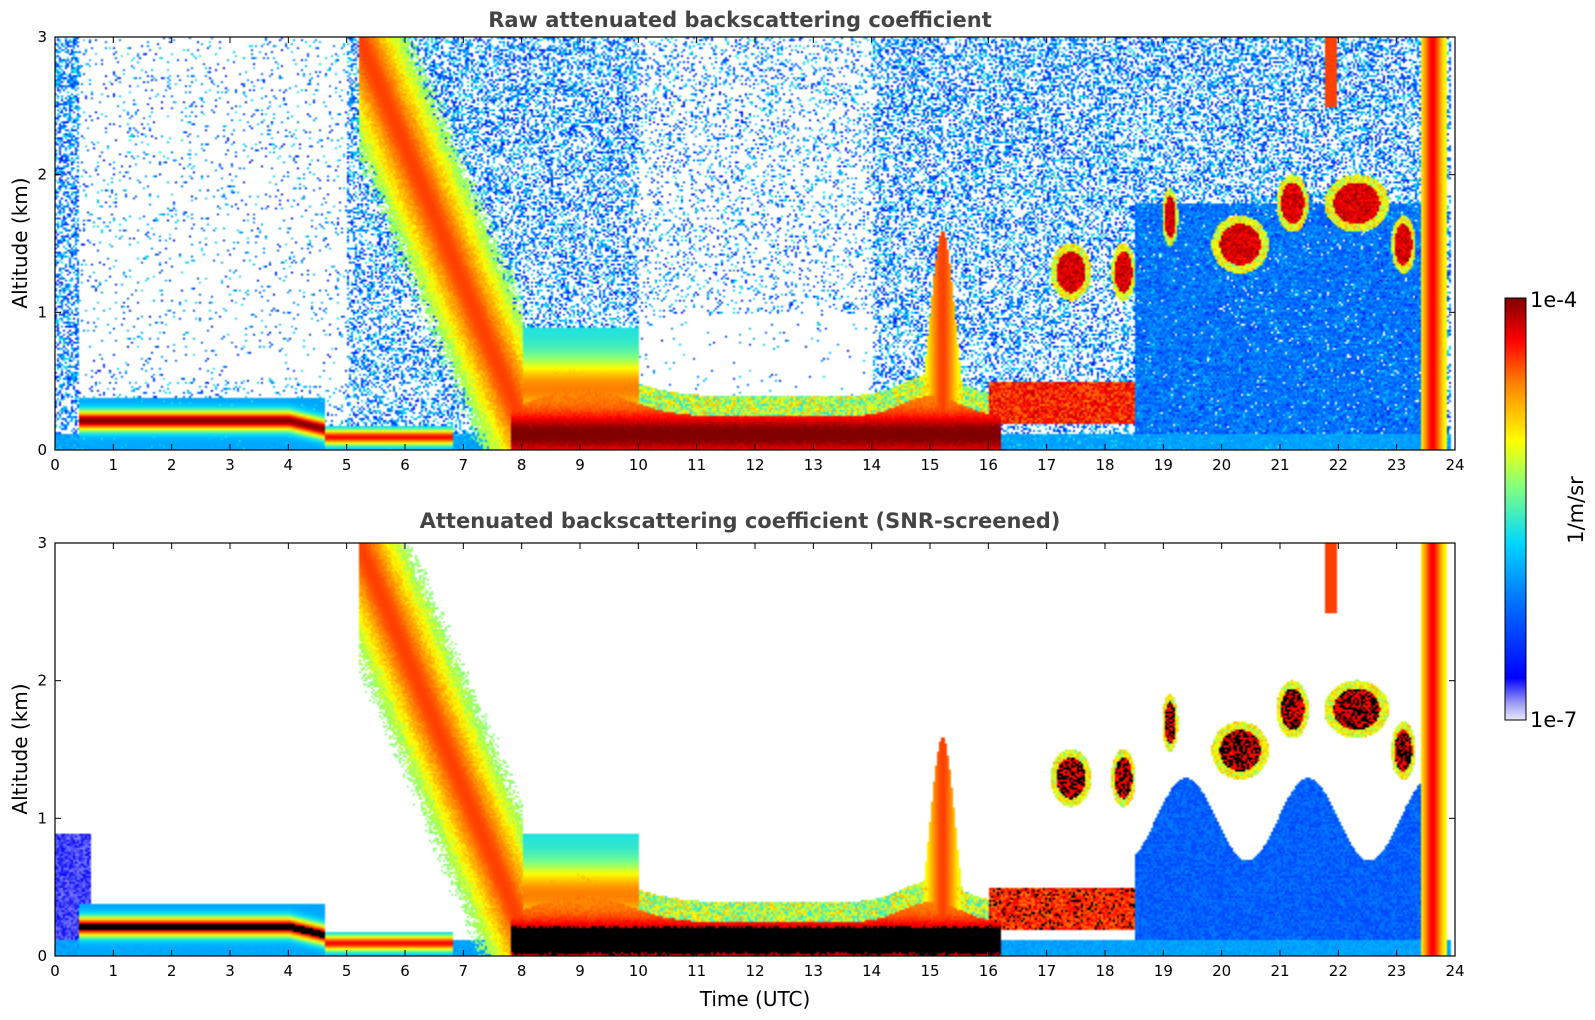  Describe the element at coordinates (1576, 510) in the screenshot. I see `colorbar-unit-label: 1/m/sr` at that location.